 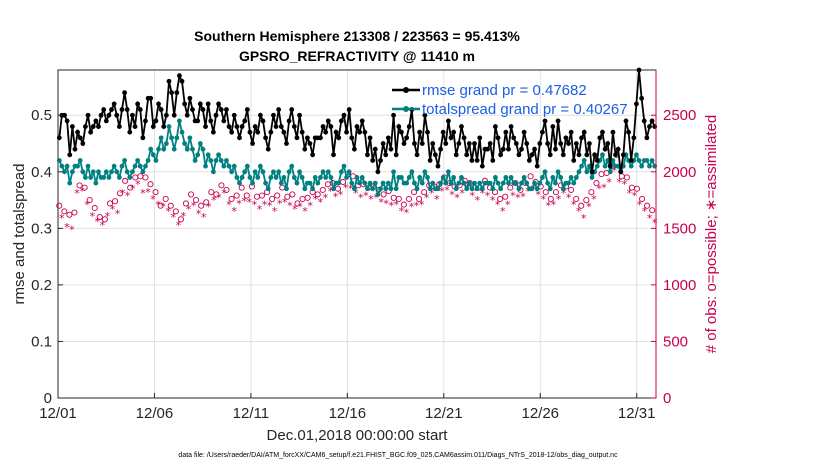 I want to click on y2-axis-ticks: 0 500 1000 1500 2000 2500, so click(x=673, y=238).